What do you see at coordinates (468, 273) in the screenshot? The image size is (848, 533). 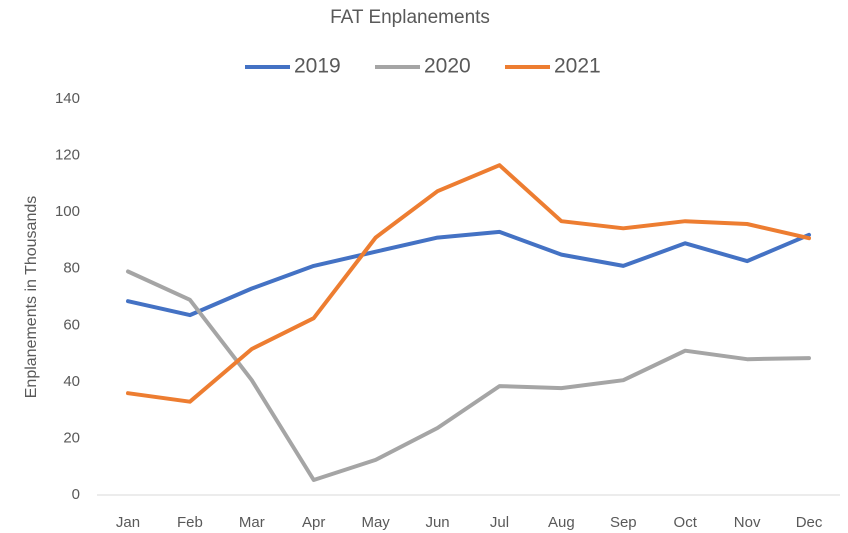 I see `series-line` at bounding box center [468, 273].